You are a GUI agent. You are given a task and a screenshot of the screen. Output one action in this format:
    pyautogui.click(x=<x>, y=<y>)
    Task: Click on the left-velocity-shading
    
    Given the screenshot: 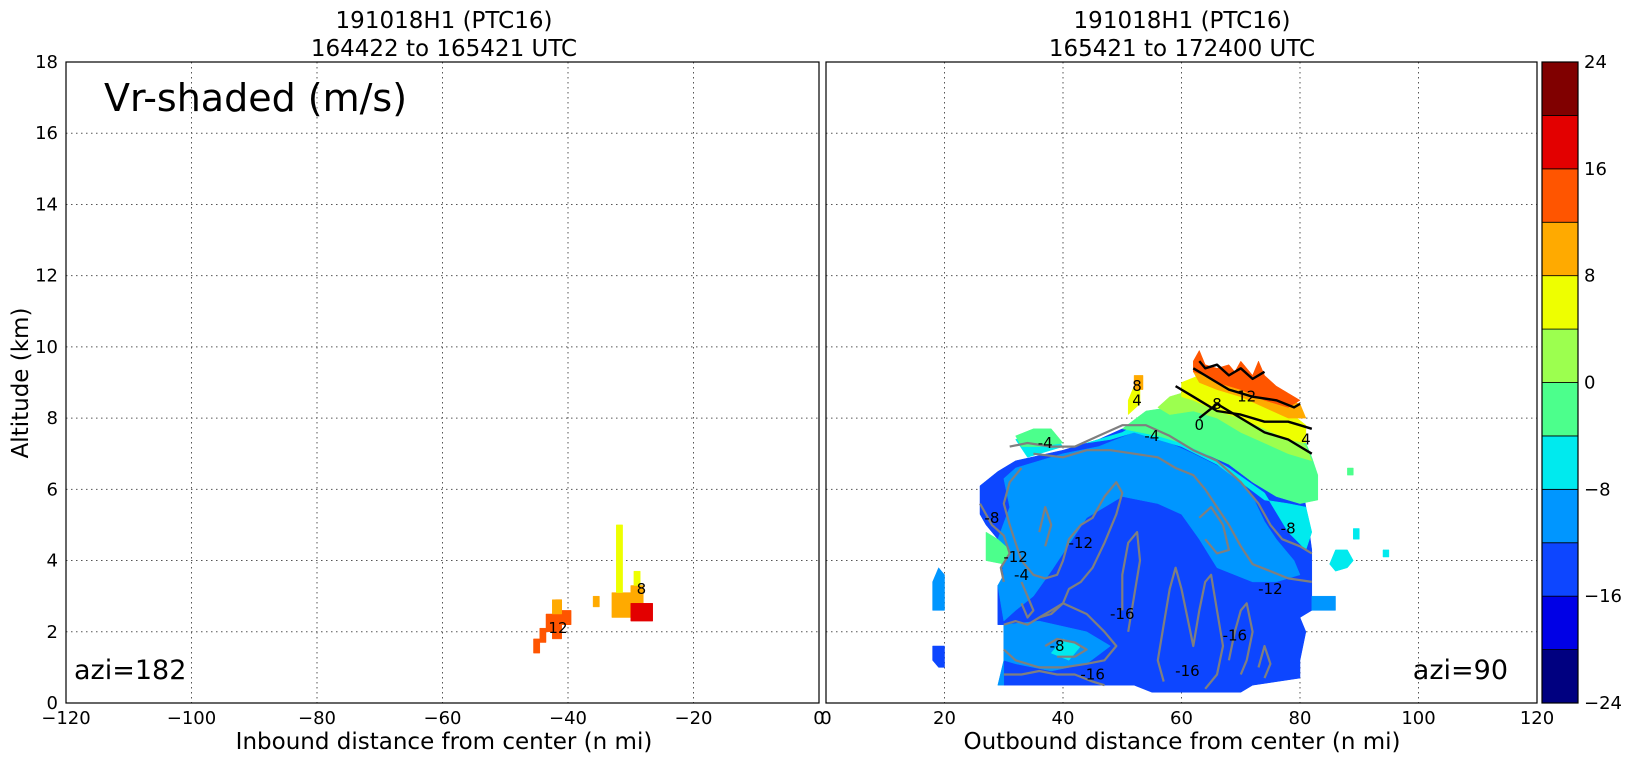 What is the action you would take?
    pyautogui.click(x=593, y=589)
    